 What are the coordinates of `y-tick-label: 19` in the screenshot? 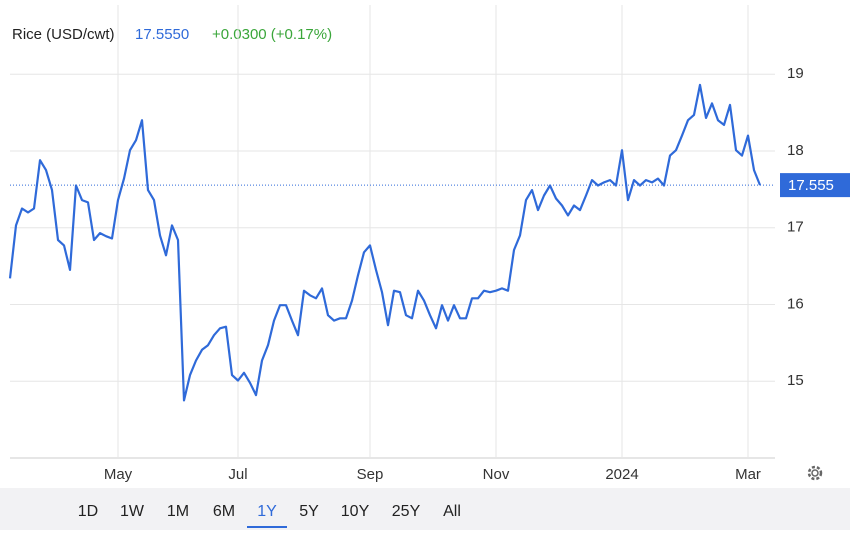 It's located at (795, 73).